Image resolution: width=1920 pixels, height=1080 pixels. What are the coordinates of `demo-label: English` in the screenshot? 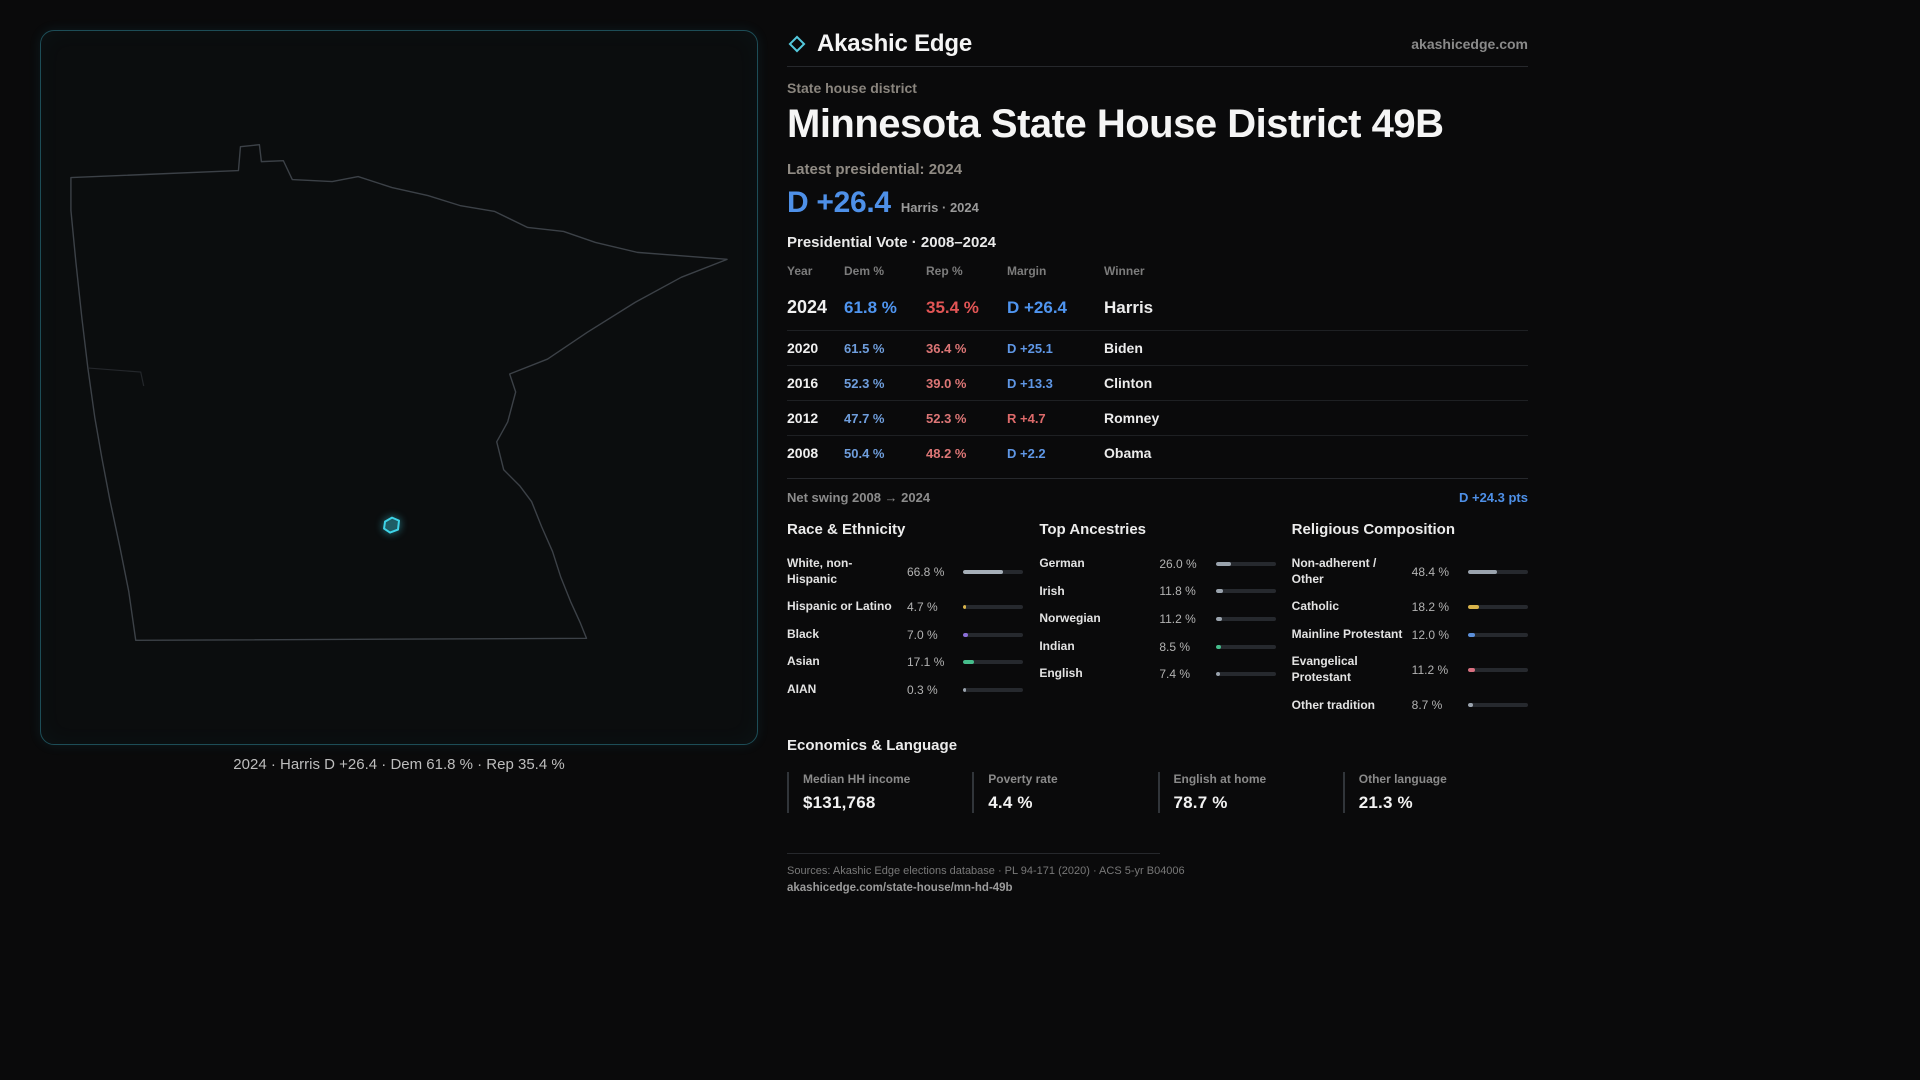 It's located at (1061, 673).